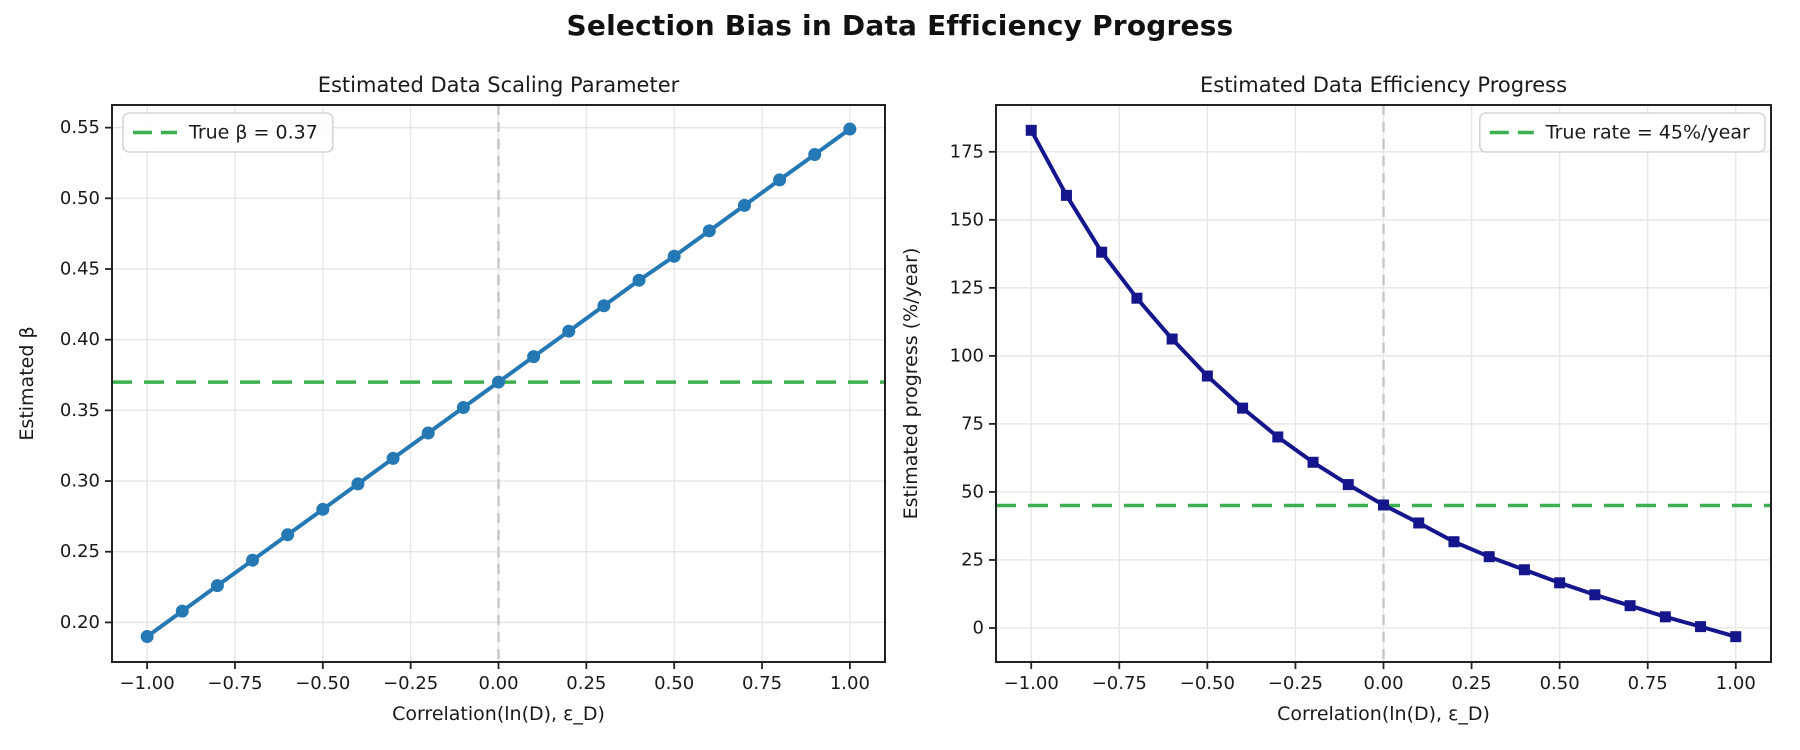  I want to click on efficiency-progress-legend: True rate = 45%/year, so click(1622, 132).